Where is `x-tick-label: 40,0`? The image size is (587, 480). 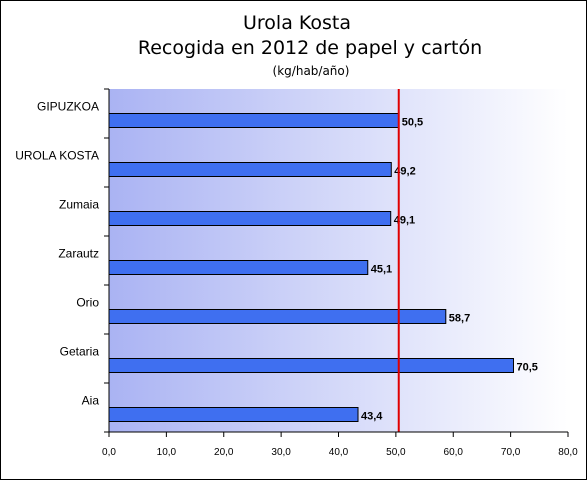 x-tick-label: 40,0 is located at coordinates (339, 452).